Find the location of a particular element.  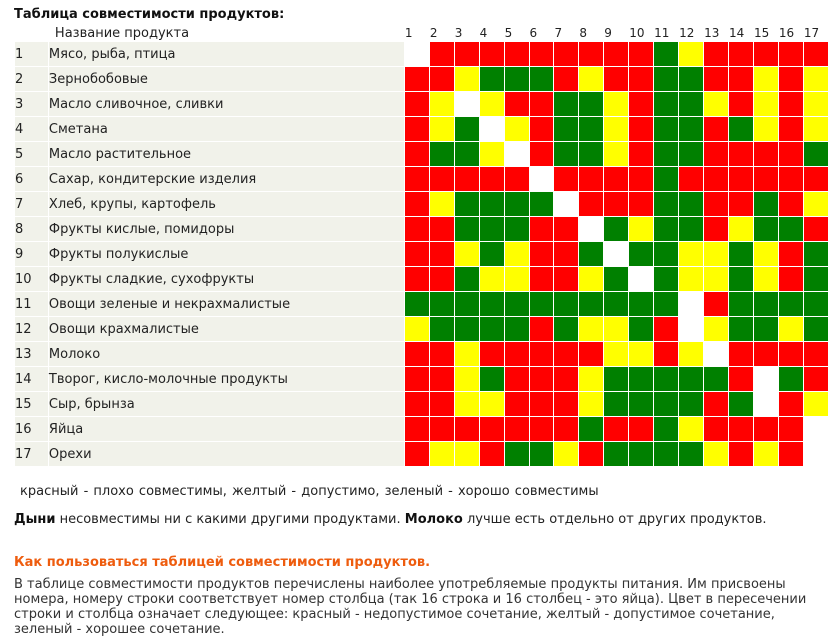

row-product-name: Фрукты сладкие, сухофрукты is located at coordinates (226, 279).